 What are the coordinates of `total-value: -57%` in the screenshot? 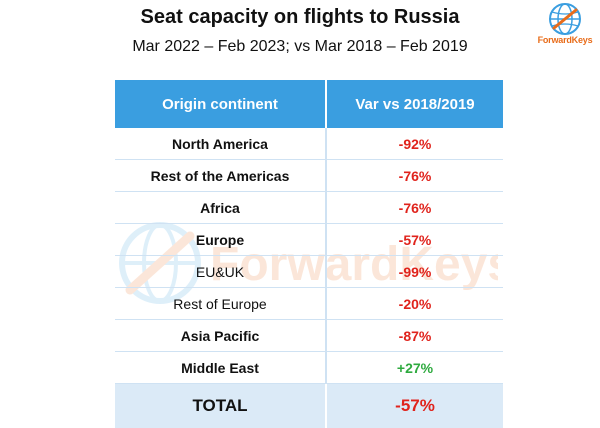 It's located at (414, 406).